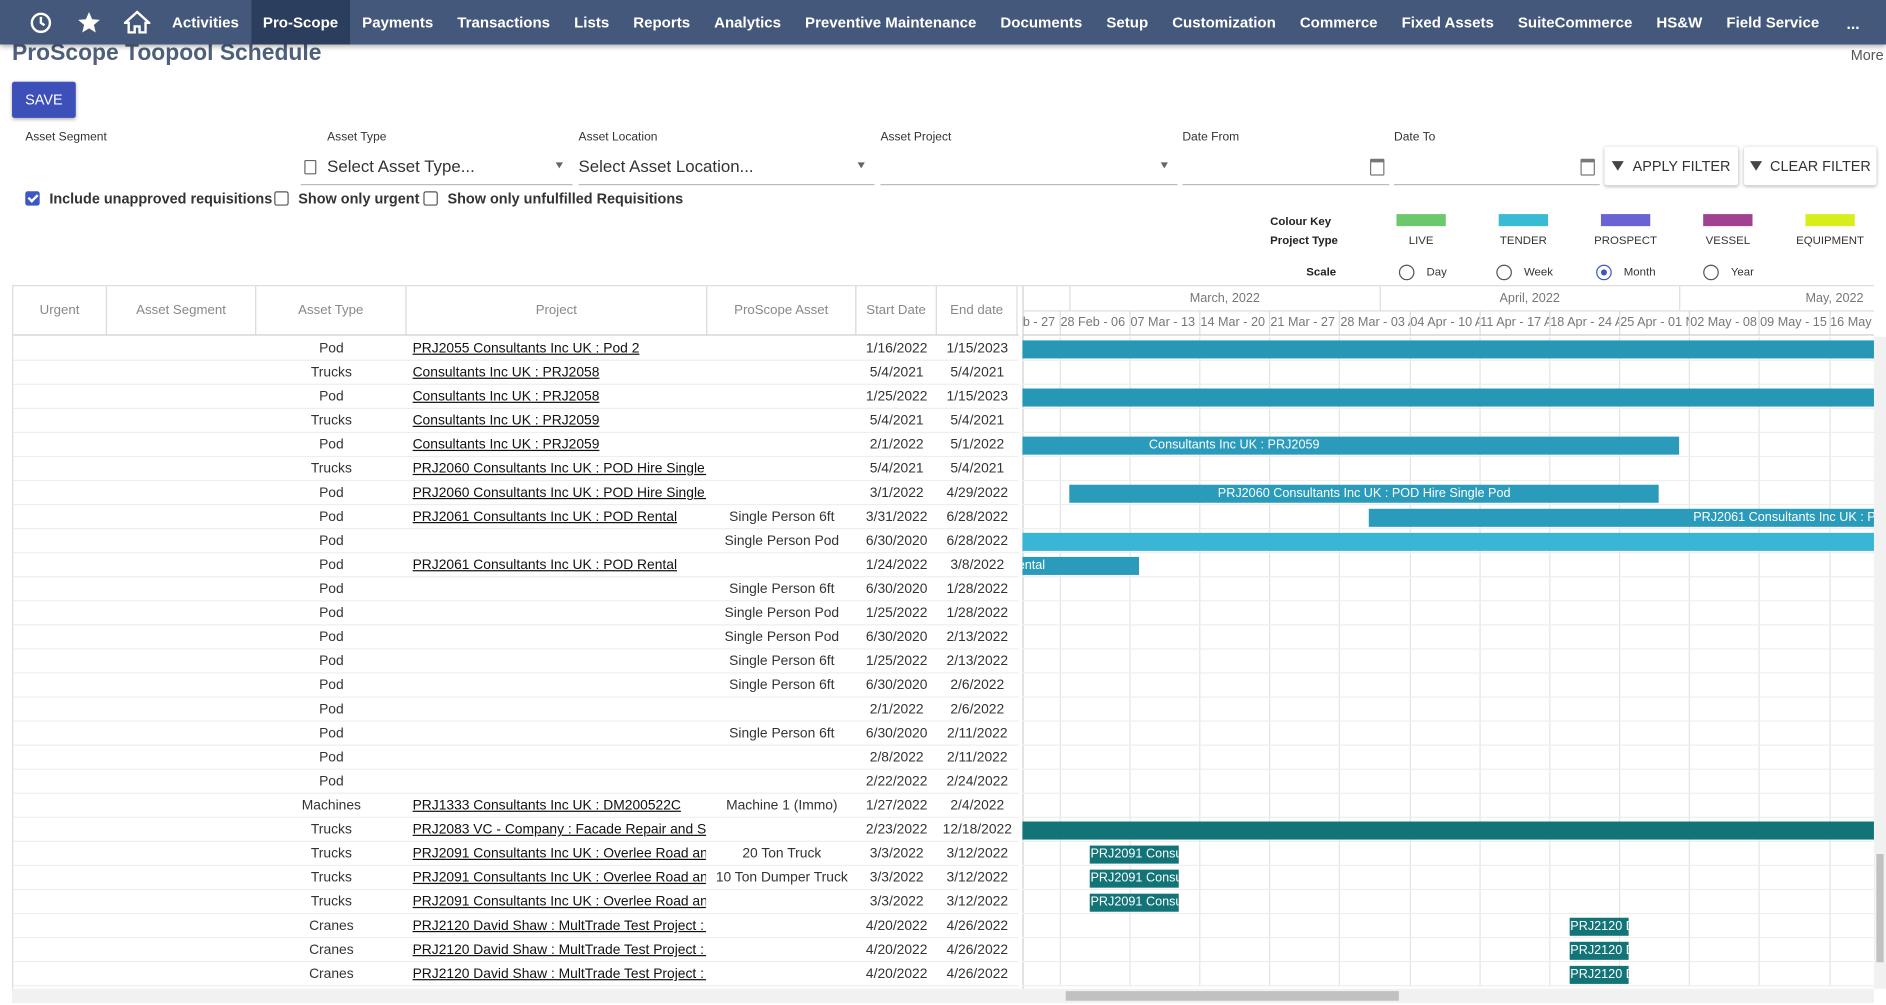  What do you see at coordinates (1829, 241) in the screenshot?
I see `colour-label: EQUIPMENT` at bounding box center [1829, 241].